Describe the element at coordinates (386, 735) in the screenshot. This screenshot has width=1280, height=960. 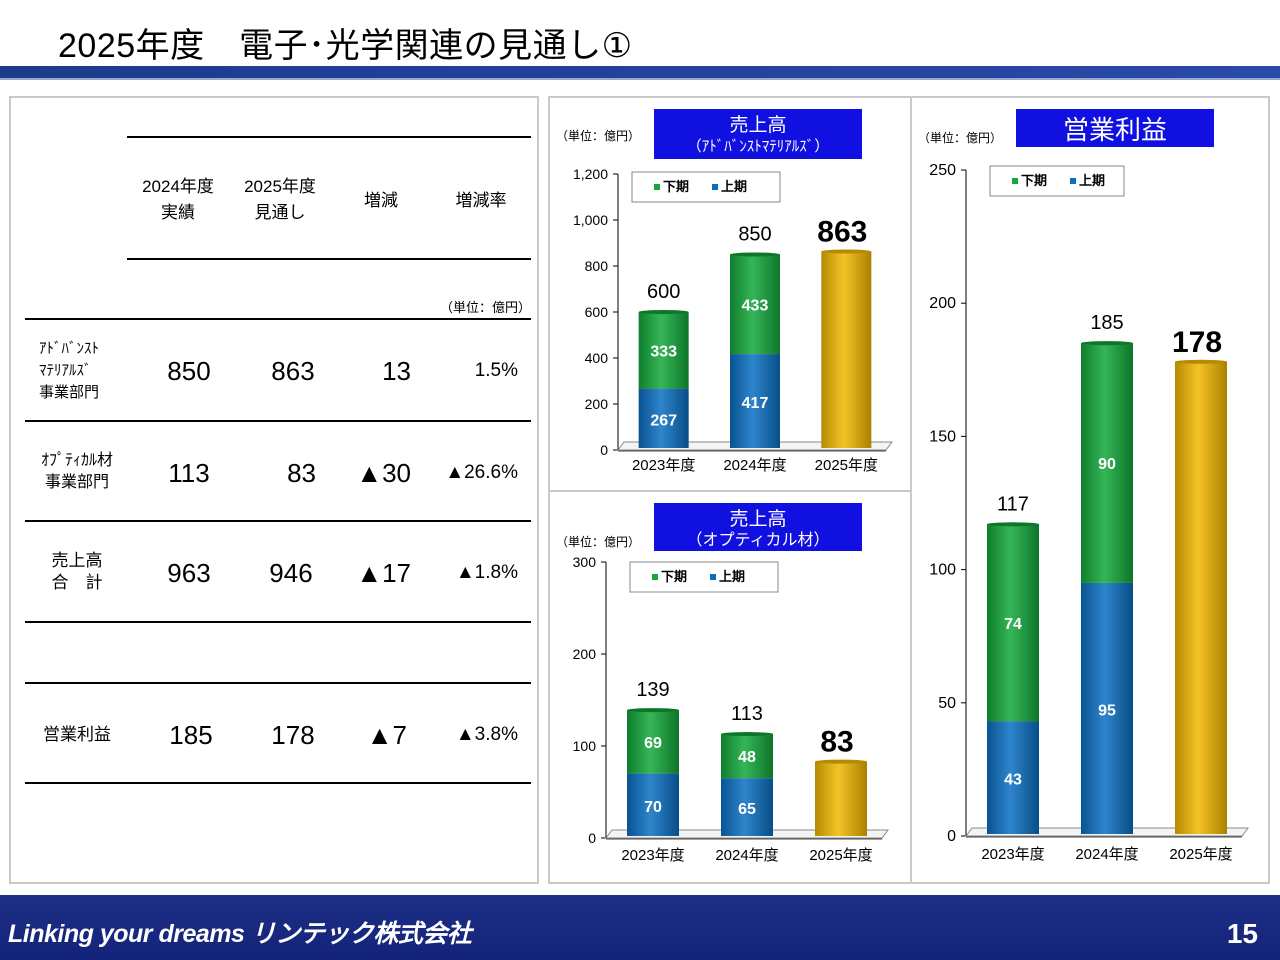
I see `row-op-income-diff: ▲7` at that location.